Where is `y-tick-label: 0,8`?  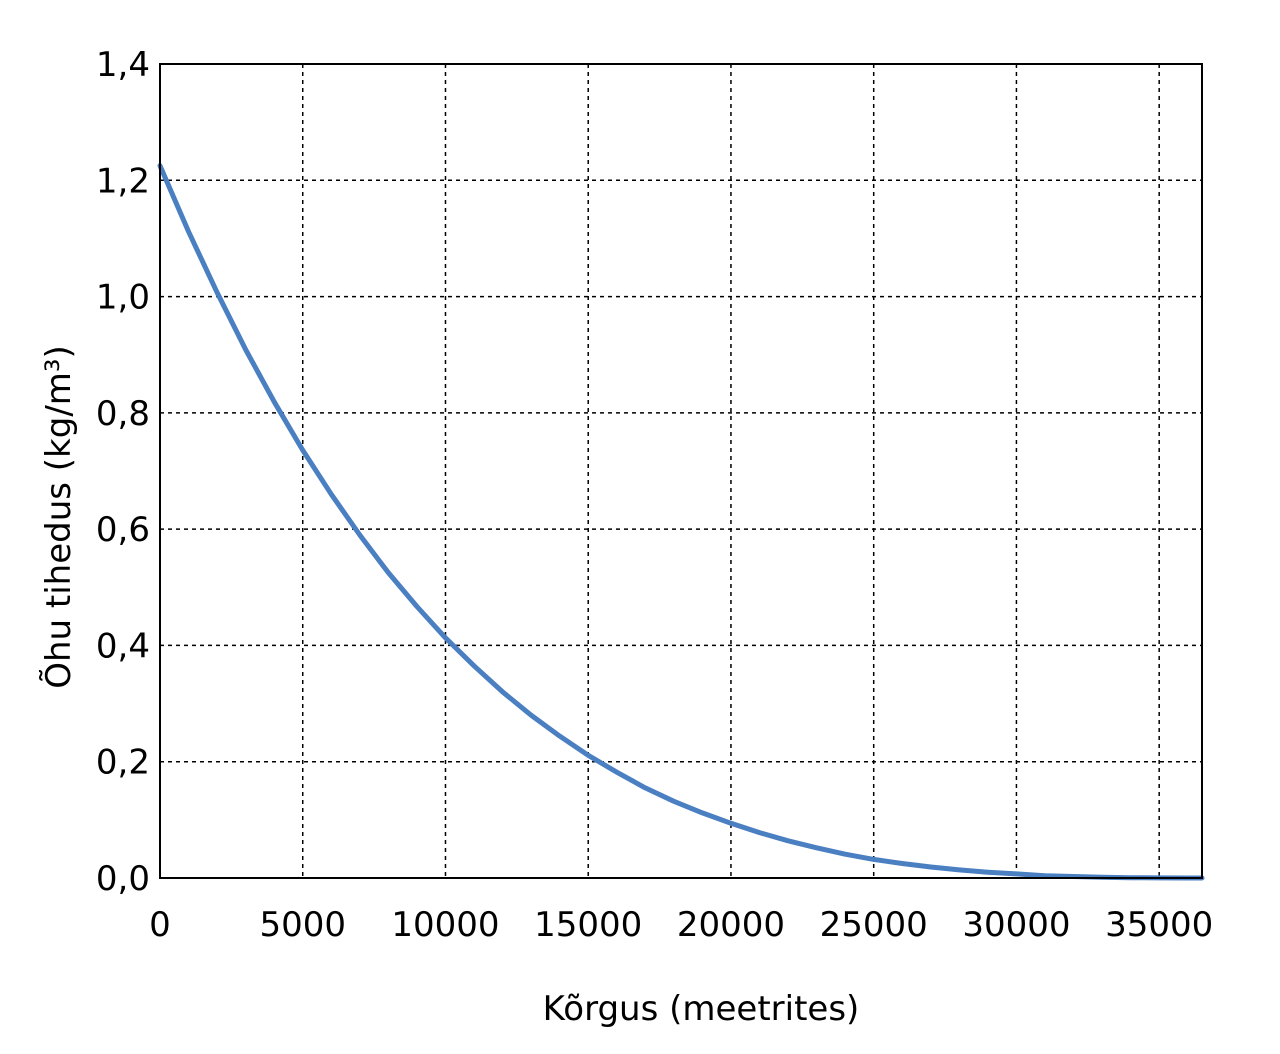
y-tick-label: 0,8 is located at coordinates (123, 414).